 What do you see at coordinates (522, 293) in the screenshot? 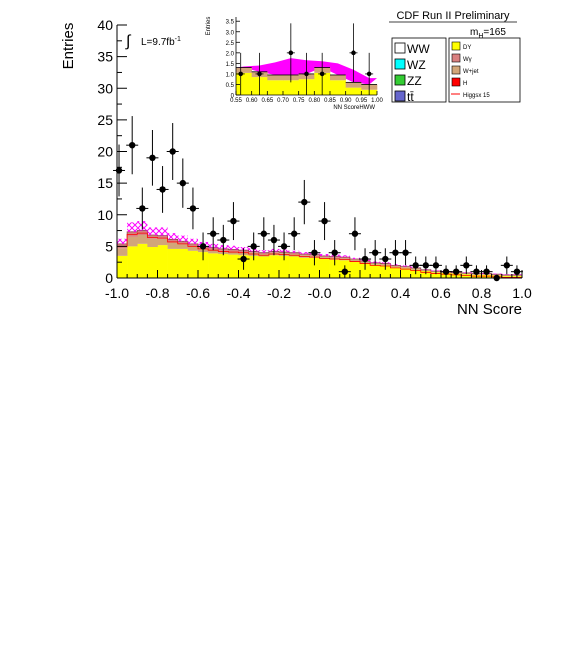
I see `x-tick-label: 1.0` at bounding box center [522, 293].